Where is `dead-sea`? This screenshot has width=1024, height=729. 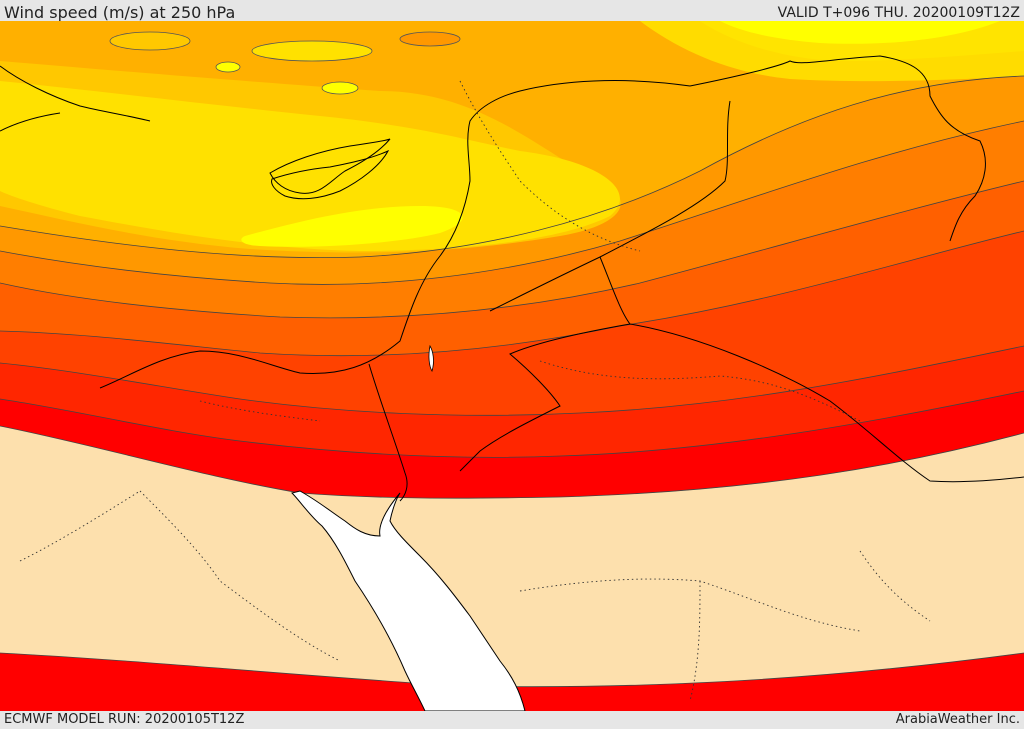
dead-sea is located at coordinates (431, 358).